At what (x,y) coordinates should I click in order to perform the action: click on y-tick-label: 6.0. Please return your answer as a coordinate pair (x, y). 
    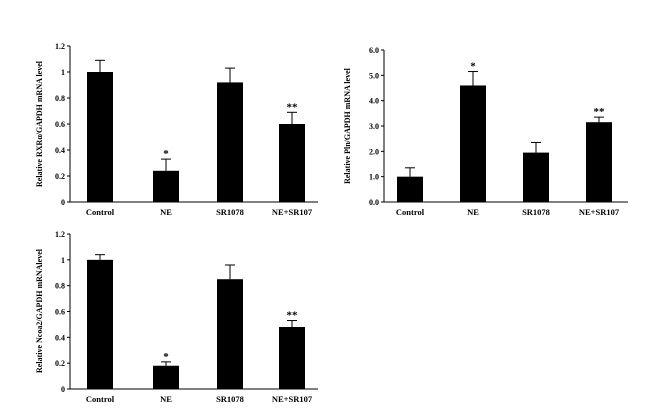
    Looking at the image, I should click on (374, 50).